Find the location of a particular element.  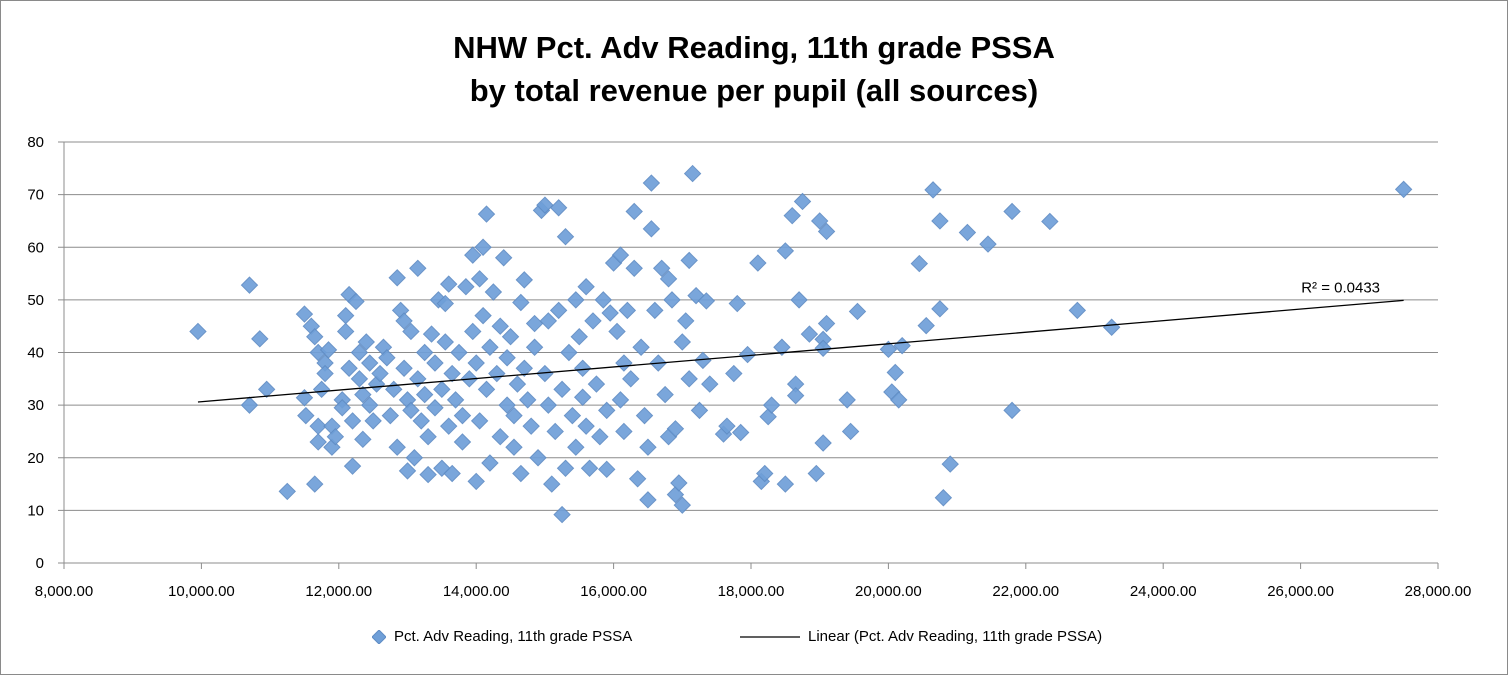

x-tick-label: 28,000.00 is located at coordinates (1438, 591).